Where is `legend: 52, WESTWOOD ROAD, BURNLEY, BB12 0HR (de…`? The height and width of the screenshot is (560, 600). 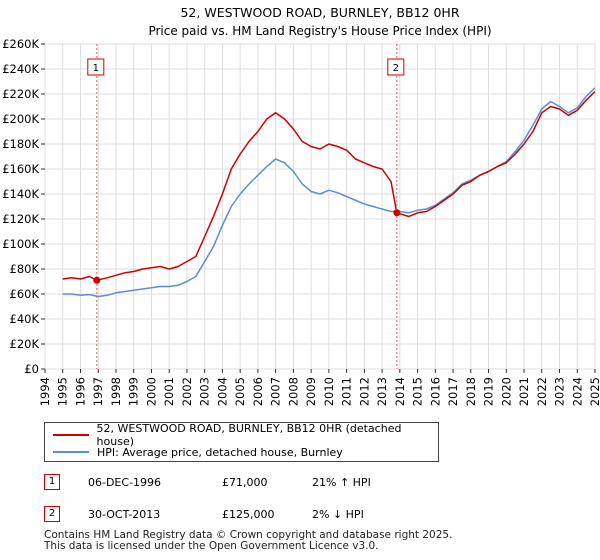
legend: 52, WESTWOOD ROAD, BURNLEY, BB12 0HR (de… is located at coordinates (241, 442).